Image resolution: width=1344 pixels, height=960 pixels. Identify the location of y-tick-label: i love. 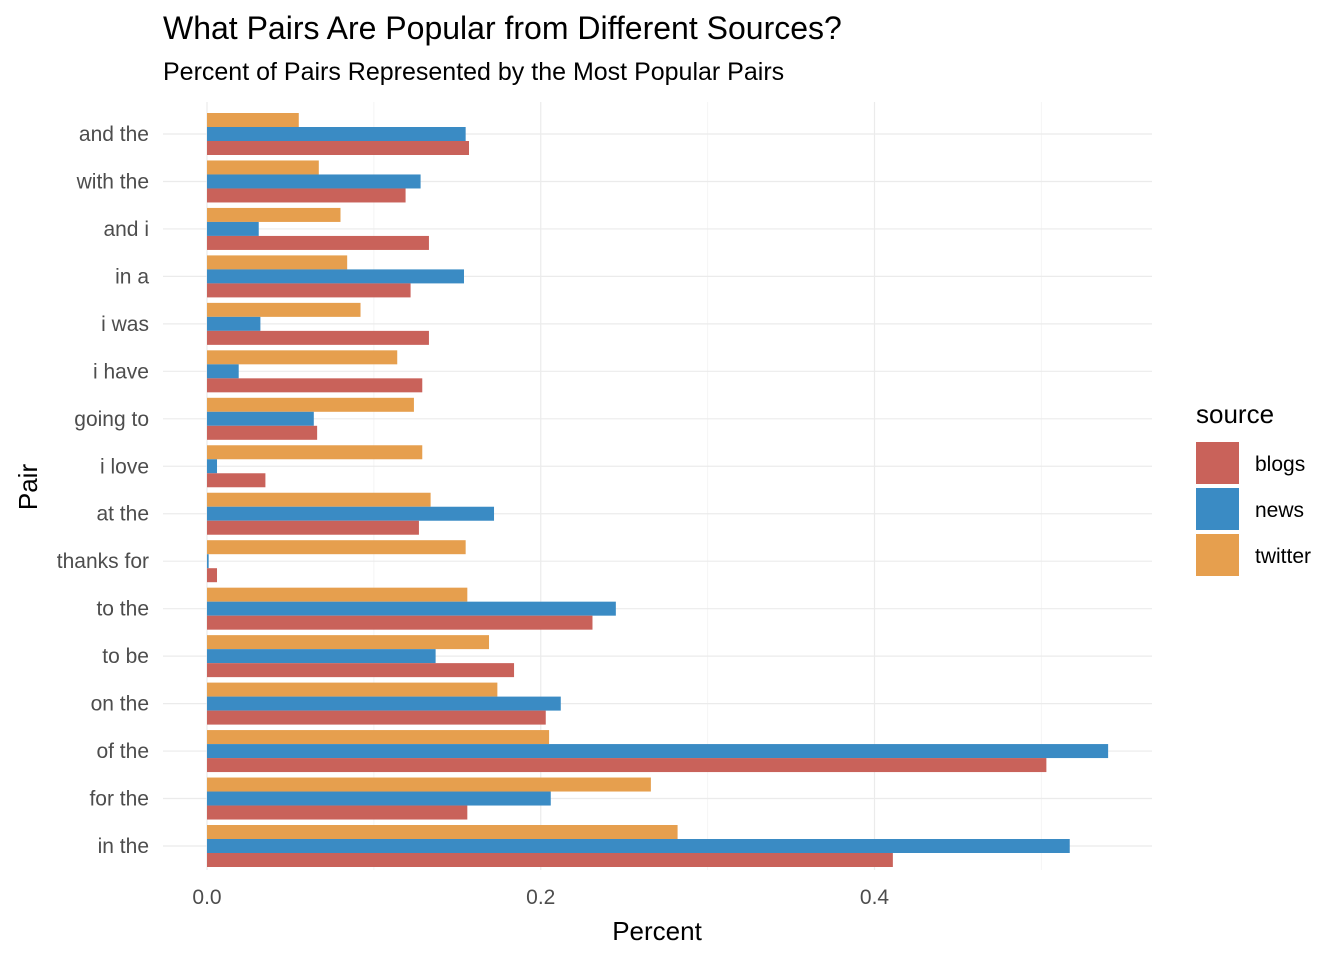
(124, 466).